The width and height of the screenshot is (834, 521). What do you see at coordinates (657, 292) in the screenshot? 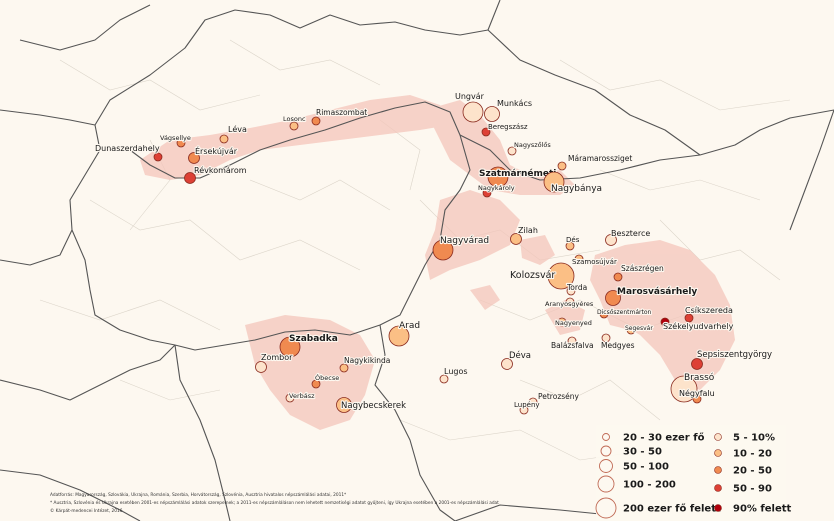
I see `city-label: Marosvásárhely` at bounding box center [657, 292].